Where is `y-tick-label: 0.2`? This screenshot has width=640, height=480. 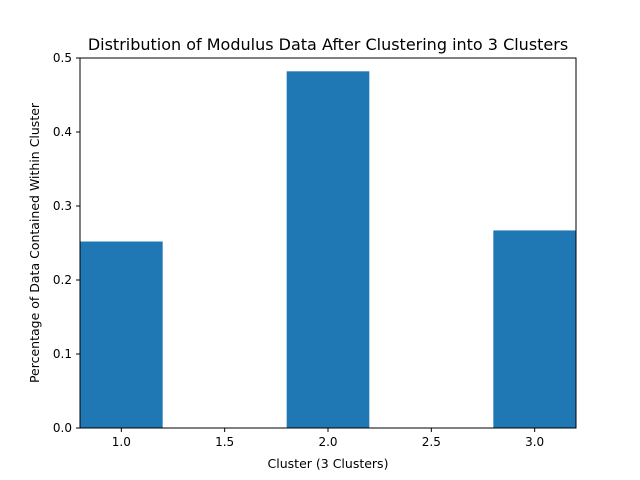
y-tick-label: 0.2 is located at coordinates (62, 280).